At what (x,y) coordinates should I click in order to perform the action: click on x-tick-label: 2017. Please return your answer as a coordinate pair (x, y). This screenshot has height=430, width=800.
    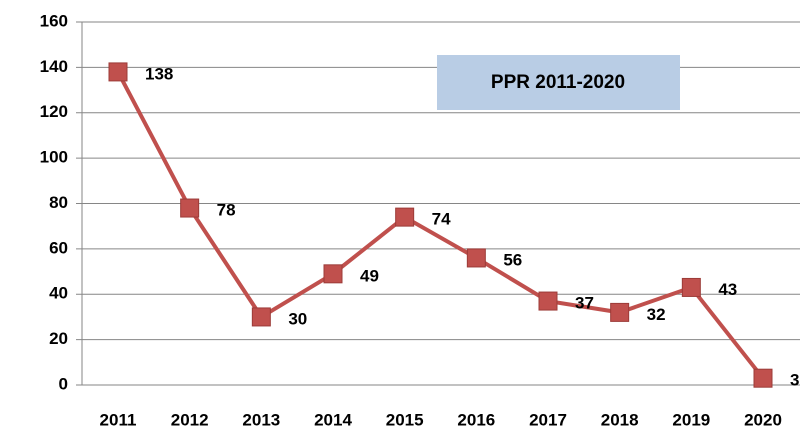
    Looking at the image, I should click on (548, 419).